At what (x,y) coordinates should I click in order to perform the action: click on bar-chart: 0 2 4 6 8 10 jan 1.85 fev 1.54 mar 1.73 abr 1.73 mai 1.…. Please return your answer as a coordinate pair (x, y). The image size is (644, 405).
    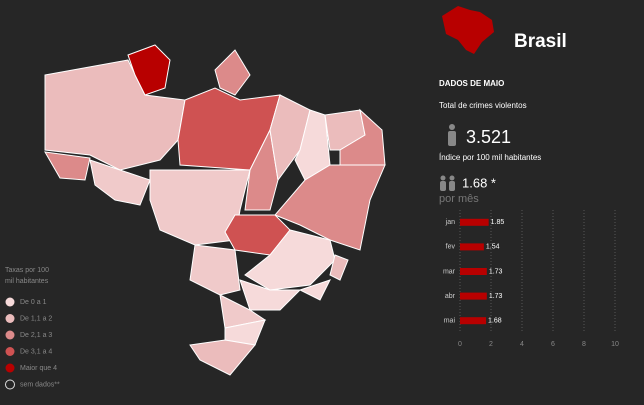
    Looking at the image, I should click on (531, 279).